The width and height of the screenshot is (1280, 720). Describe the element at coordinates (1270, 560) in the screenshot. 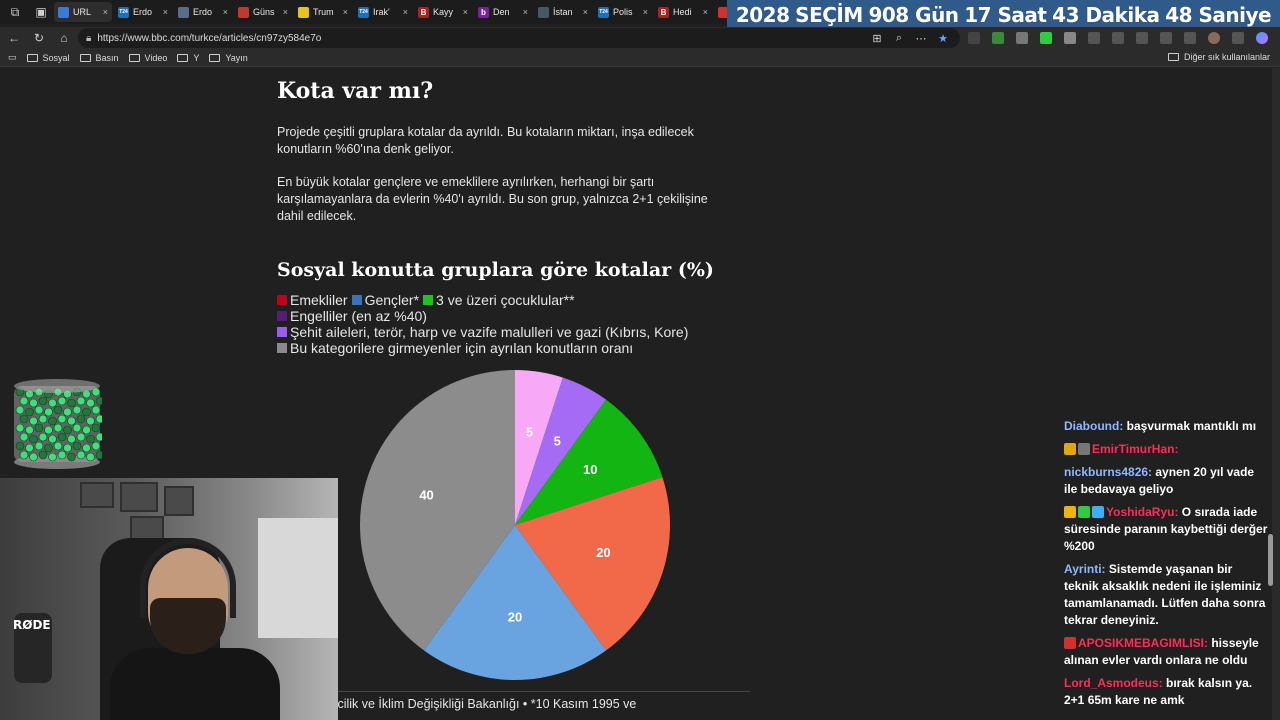

I see `chat-scrollbar` at that location.